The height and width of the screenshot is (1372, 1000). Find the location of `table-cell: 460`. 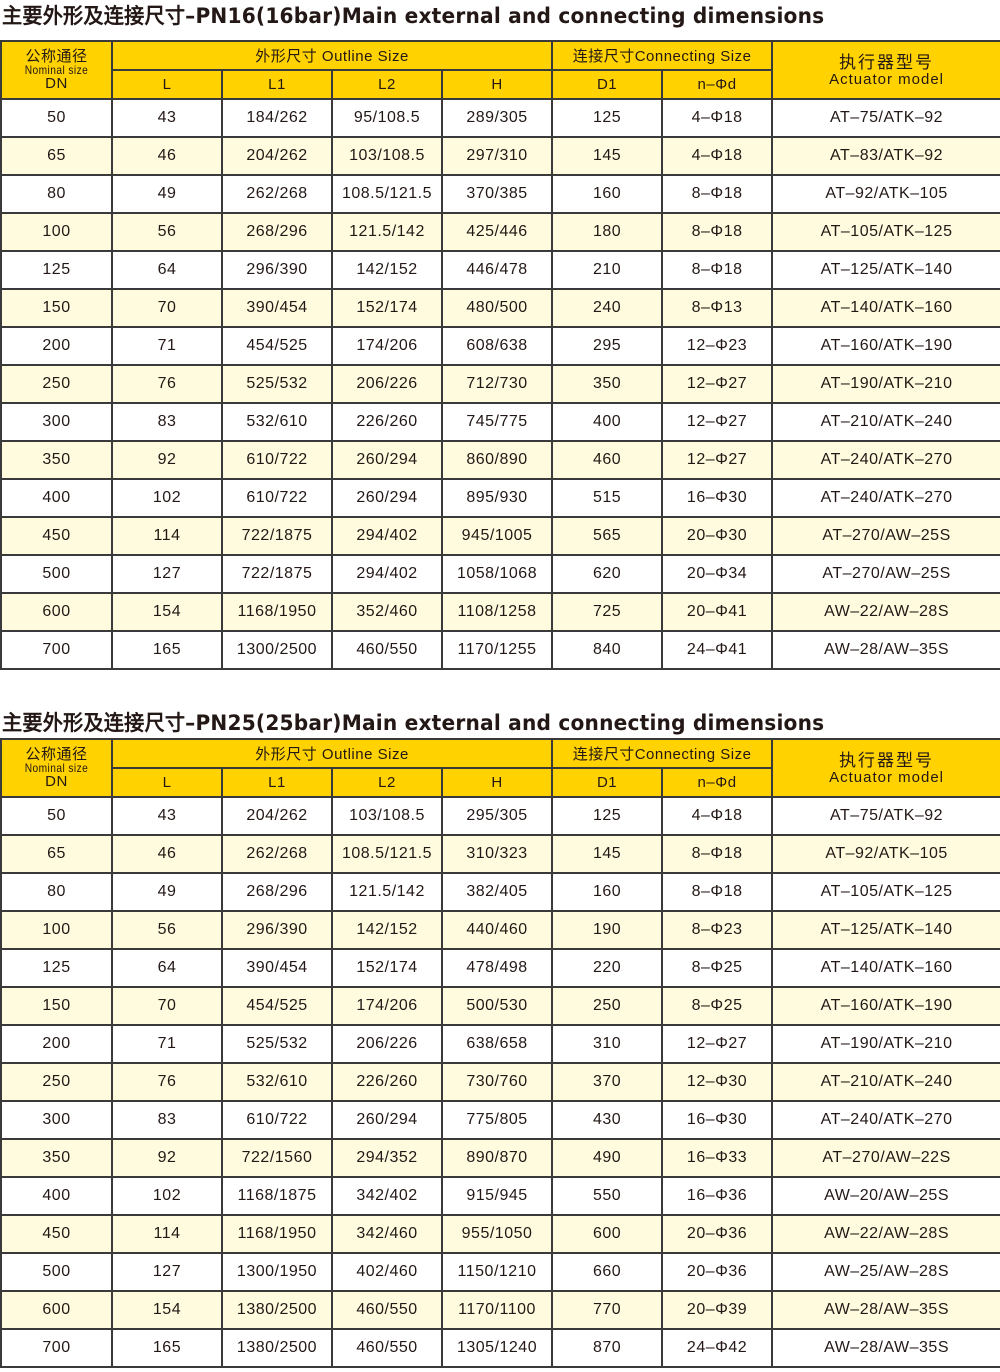

table-cell: 460 is located at coordinates (607, 460).